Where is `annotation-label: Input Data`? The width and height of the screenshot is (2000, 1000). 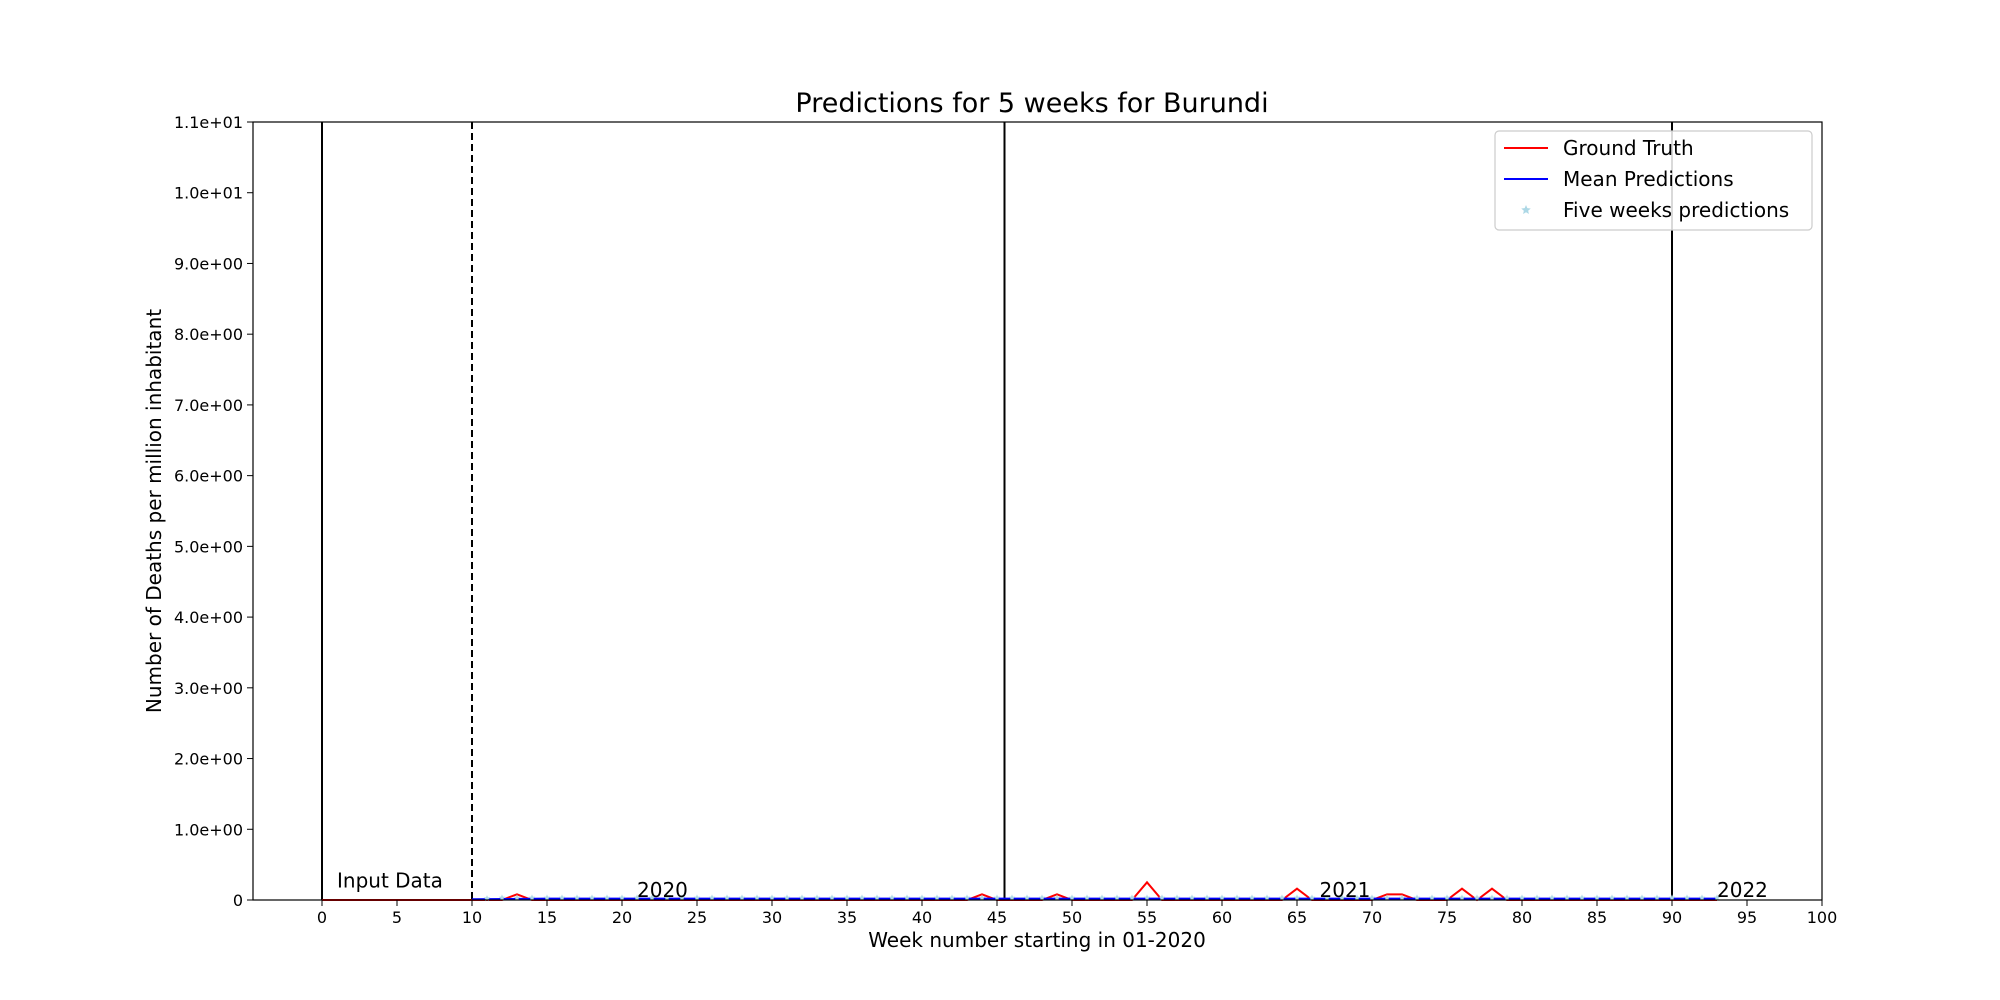 annotation-label: Input Data is located at coordinates (390, 880).